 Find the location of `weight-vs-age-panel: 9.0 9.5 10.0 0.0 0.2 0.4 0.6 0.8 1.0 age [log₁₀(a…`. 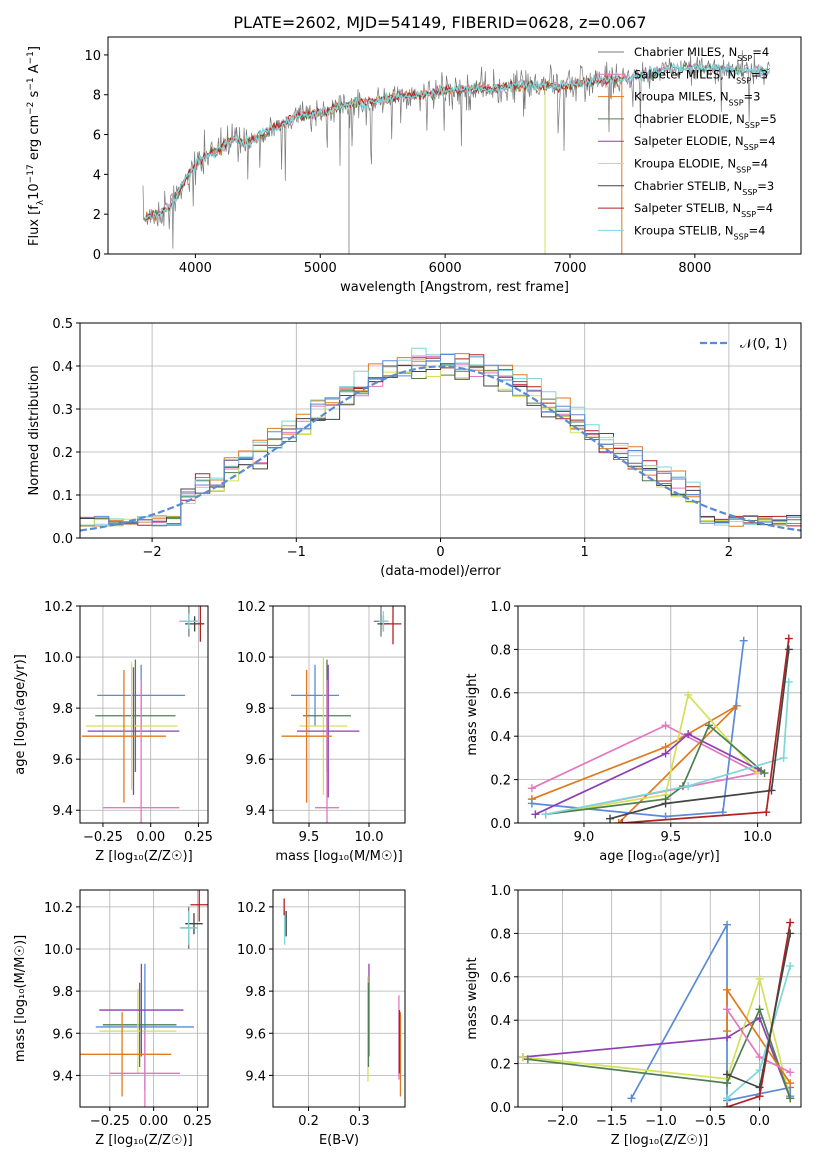

weight-vs-age-panel: 9.0 9.5 10.0 0.0 0.2 0.4 0.6 0.8 1.0 age [log₁₀(a… is located at coordinates (633, 732).